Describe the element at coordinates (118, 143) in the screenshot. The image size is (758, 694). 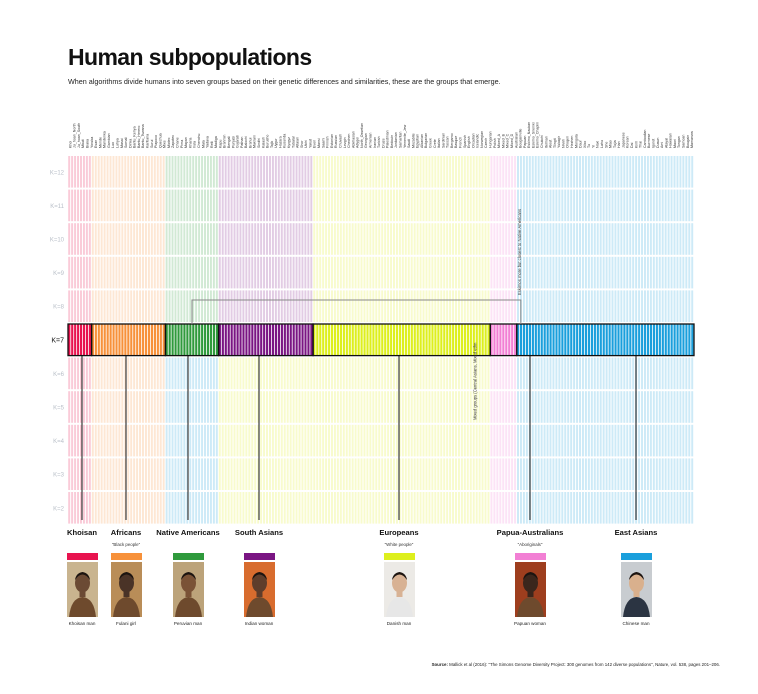
I see `population-label: Luhya` at that location.